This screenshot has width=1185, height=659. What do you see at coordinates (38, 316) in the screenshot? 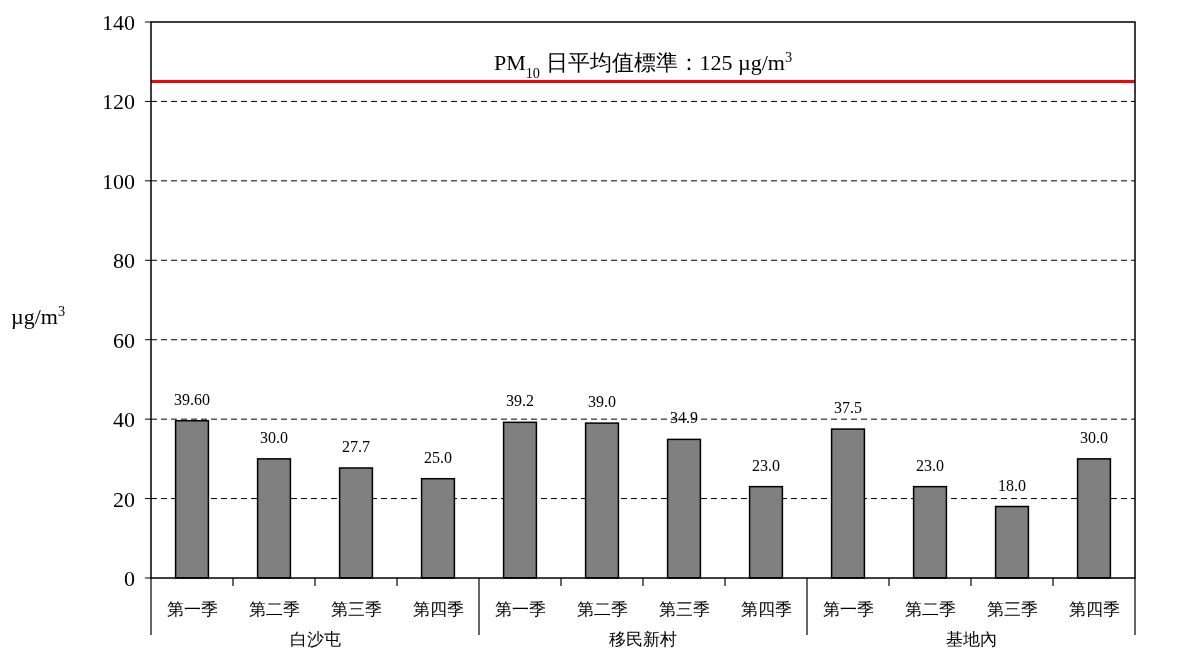
I see `y-axis-title: µg/m$^{3}$` at bounding box center [38, 316].